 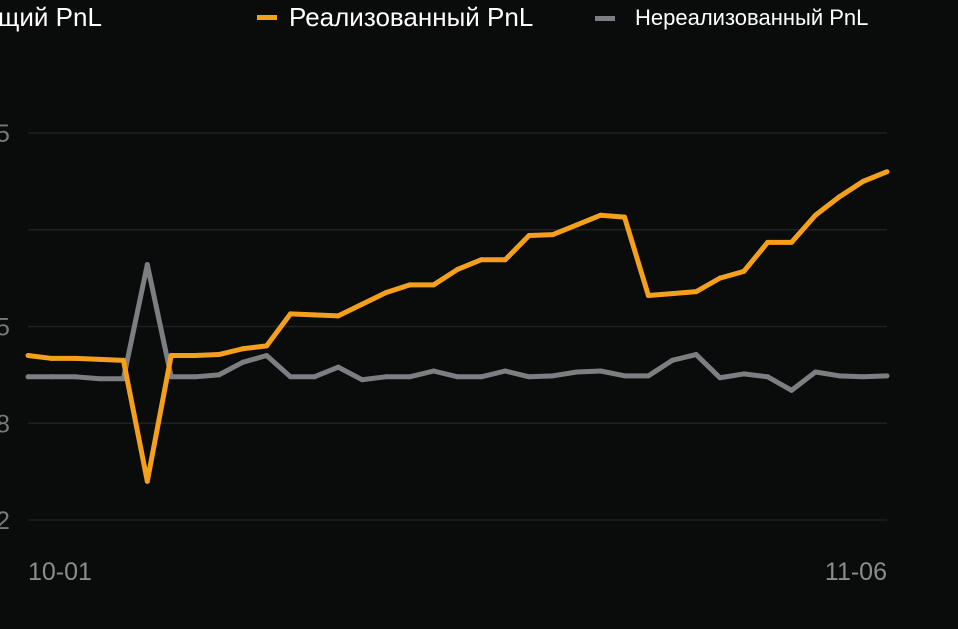 I want to click on legend-item-unrealized: Нереализованный PnL, so click(x=731, y=18).